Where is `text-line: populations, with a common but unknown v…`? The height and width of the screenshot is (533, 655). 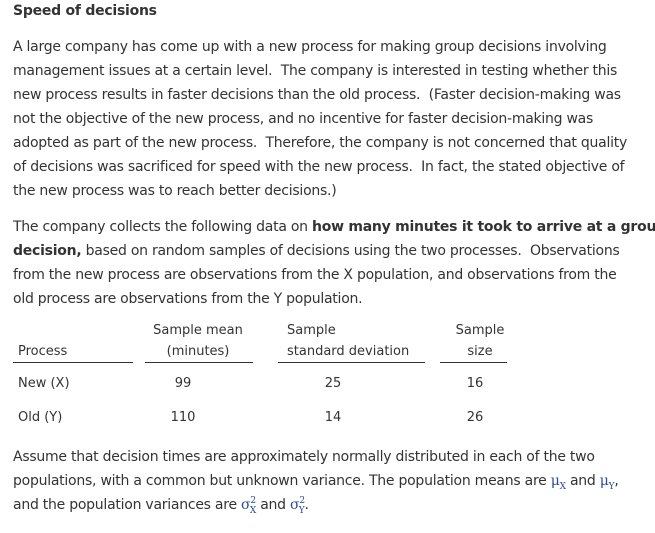
text-line: populations, with a common but unknown v… is located at coordinates (316, 482).